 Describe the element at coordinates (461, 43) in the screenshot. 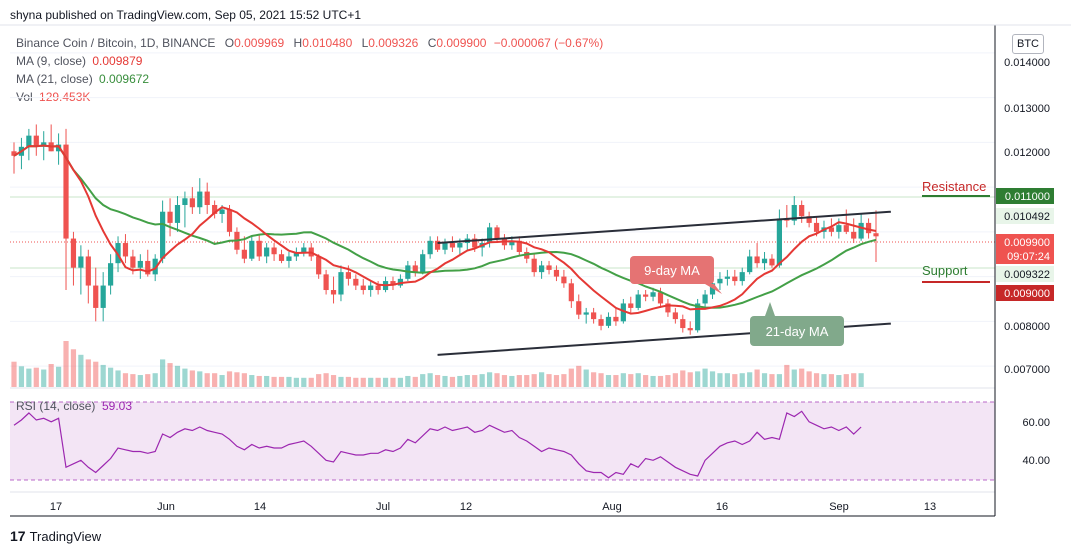

I see `close-value: 0.009900` at that location.